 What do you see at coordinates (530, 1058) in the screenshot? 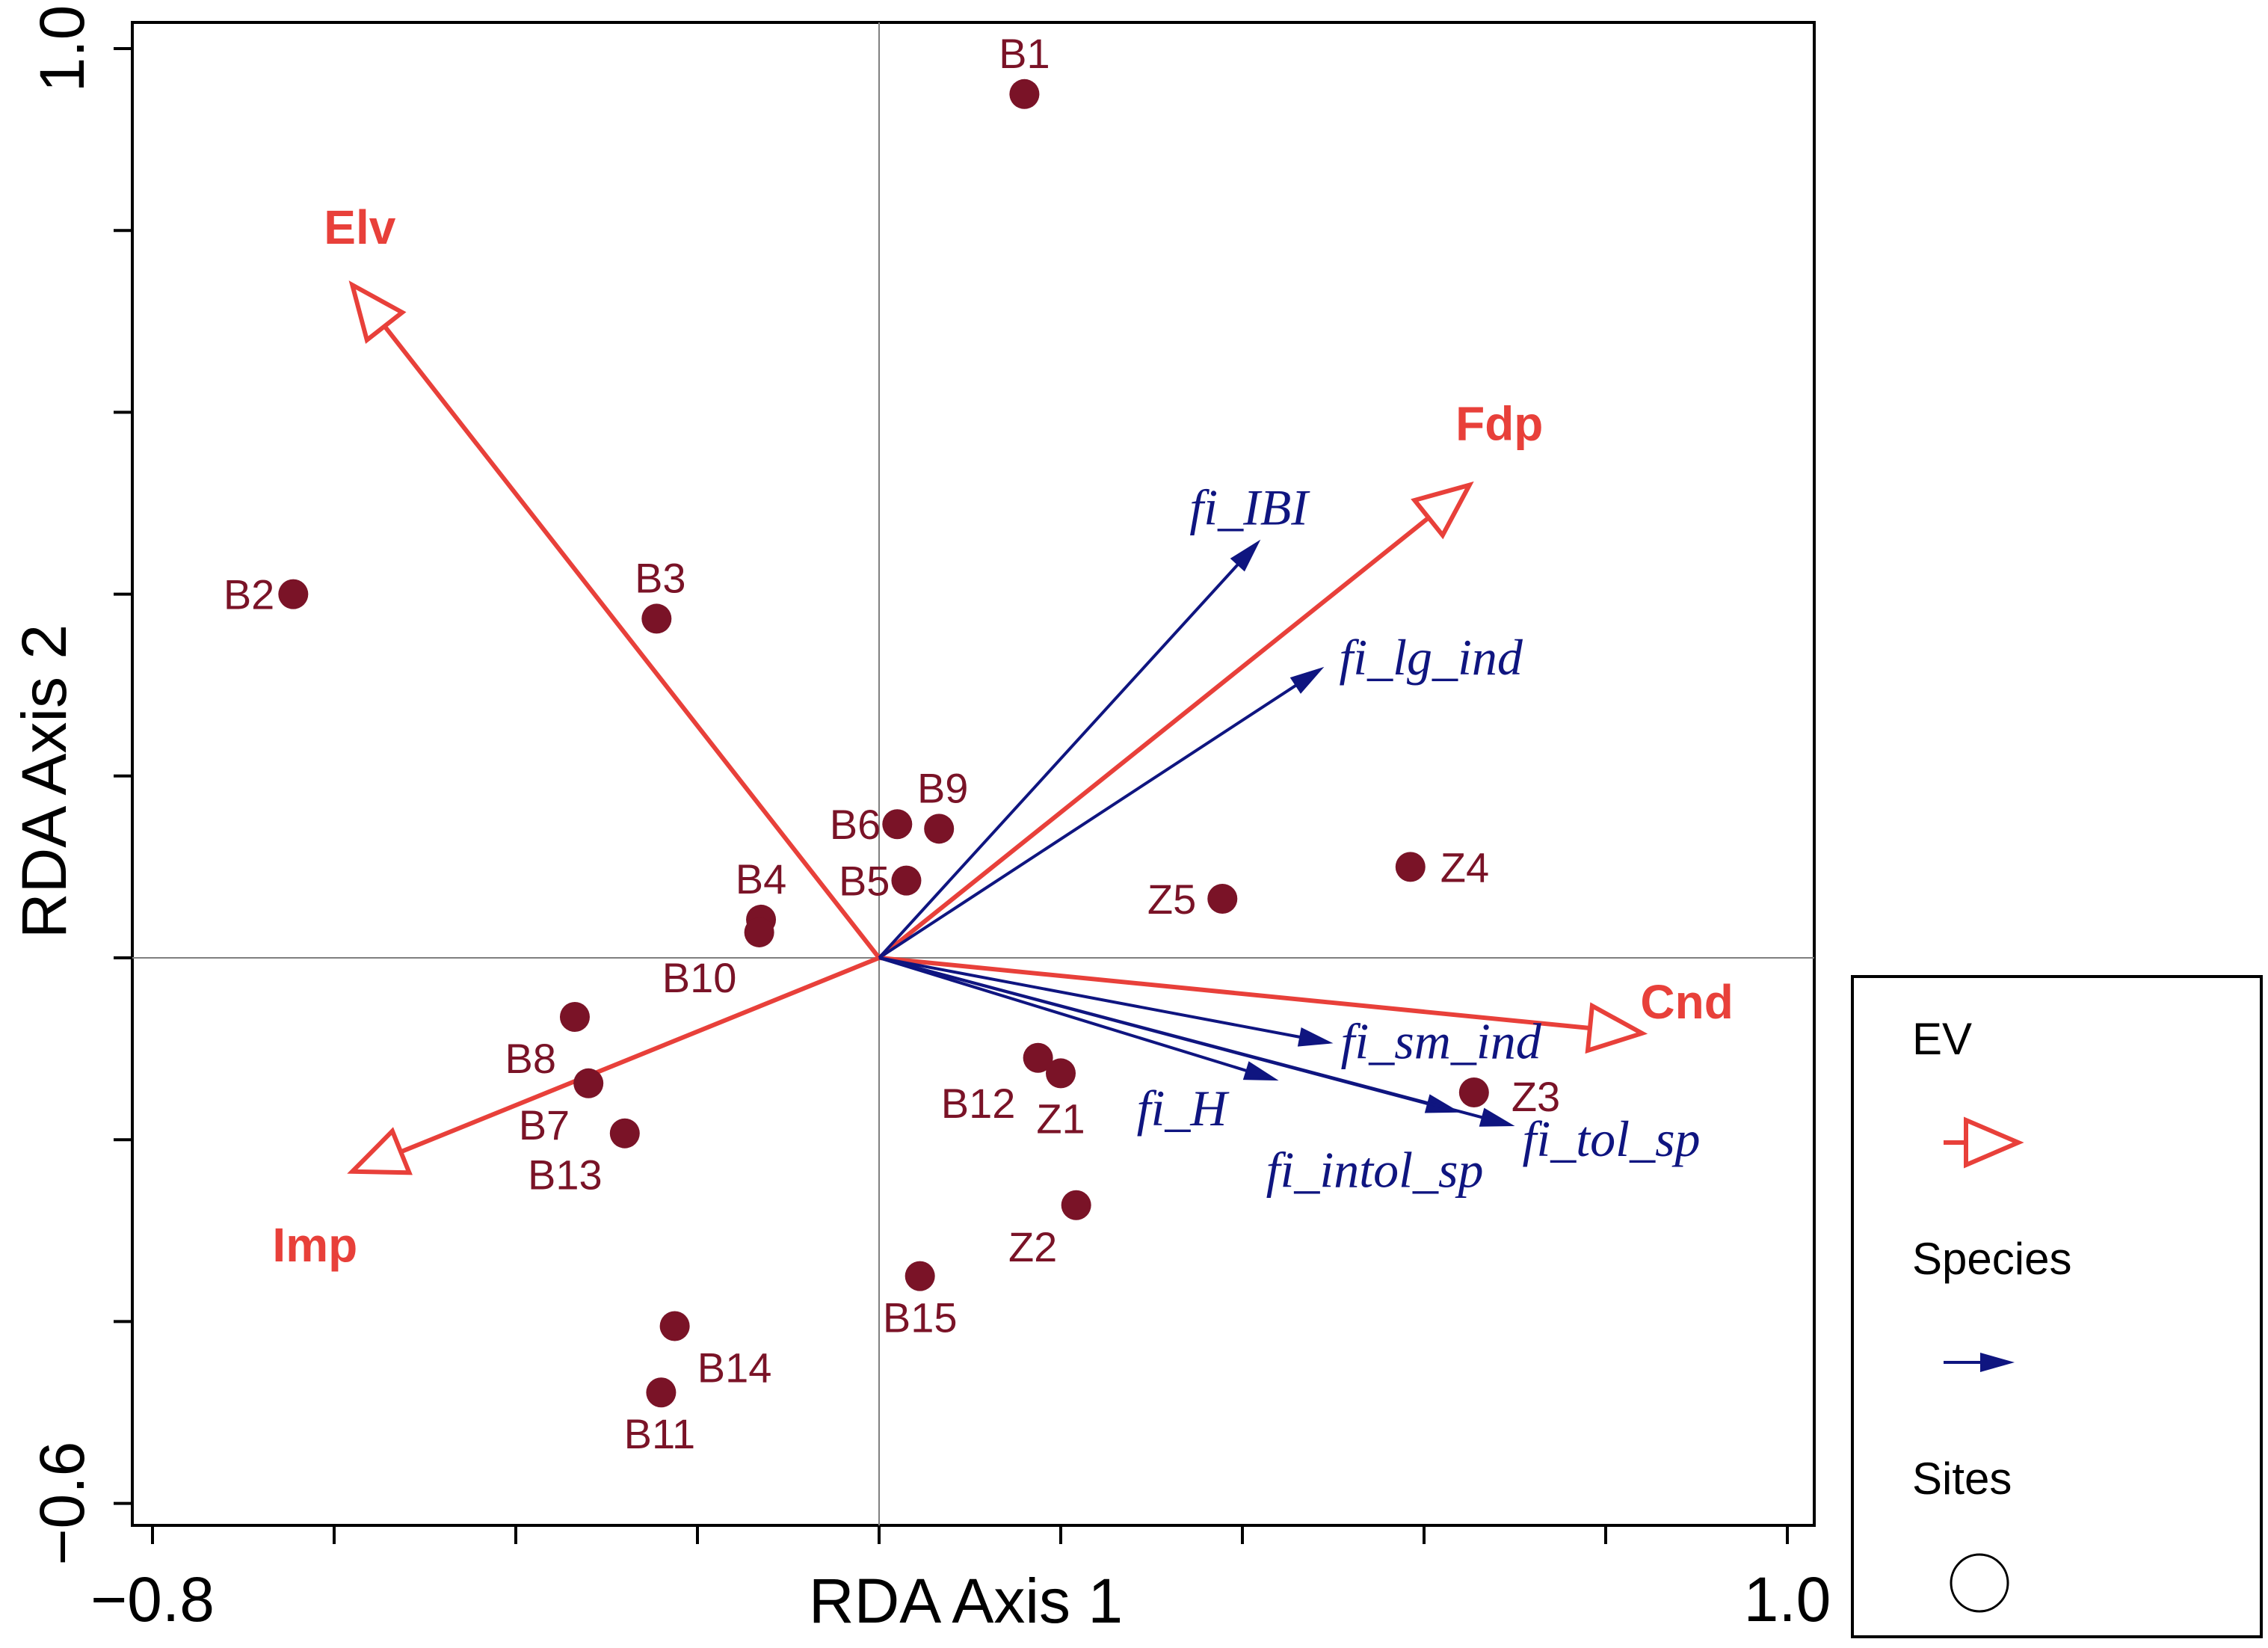
I see `site-label-b8: B8` at bounding box center [530, 1058].